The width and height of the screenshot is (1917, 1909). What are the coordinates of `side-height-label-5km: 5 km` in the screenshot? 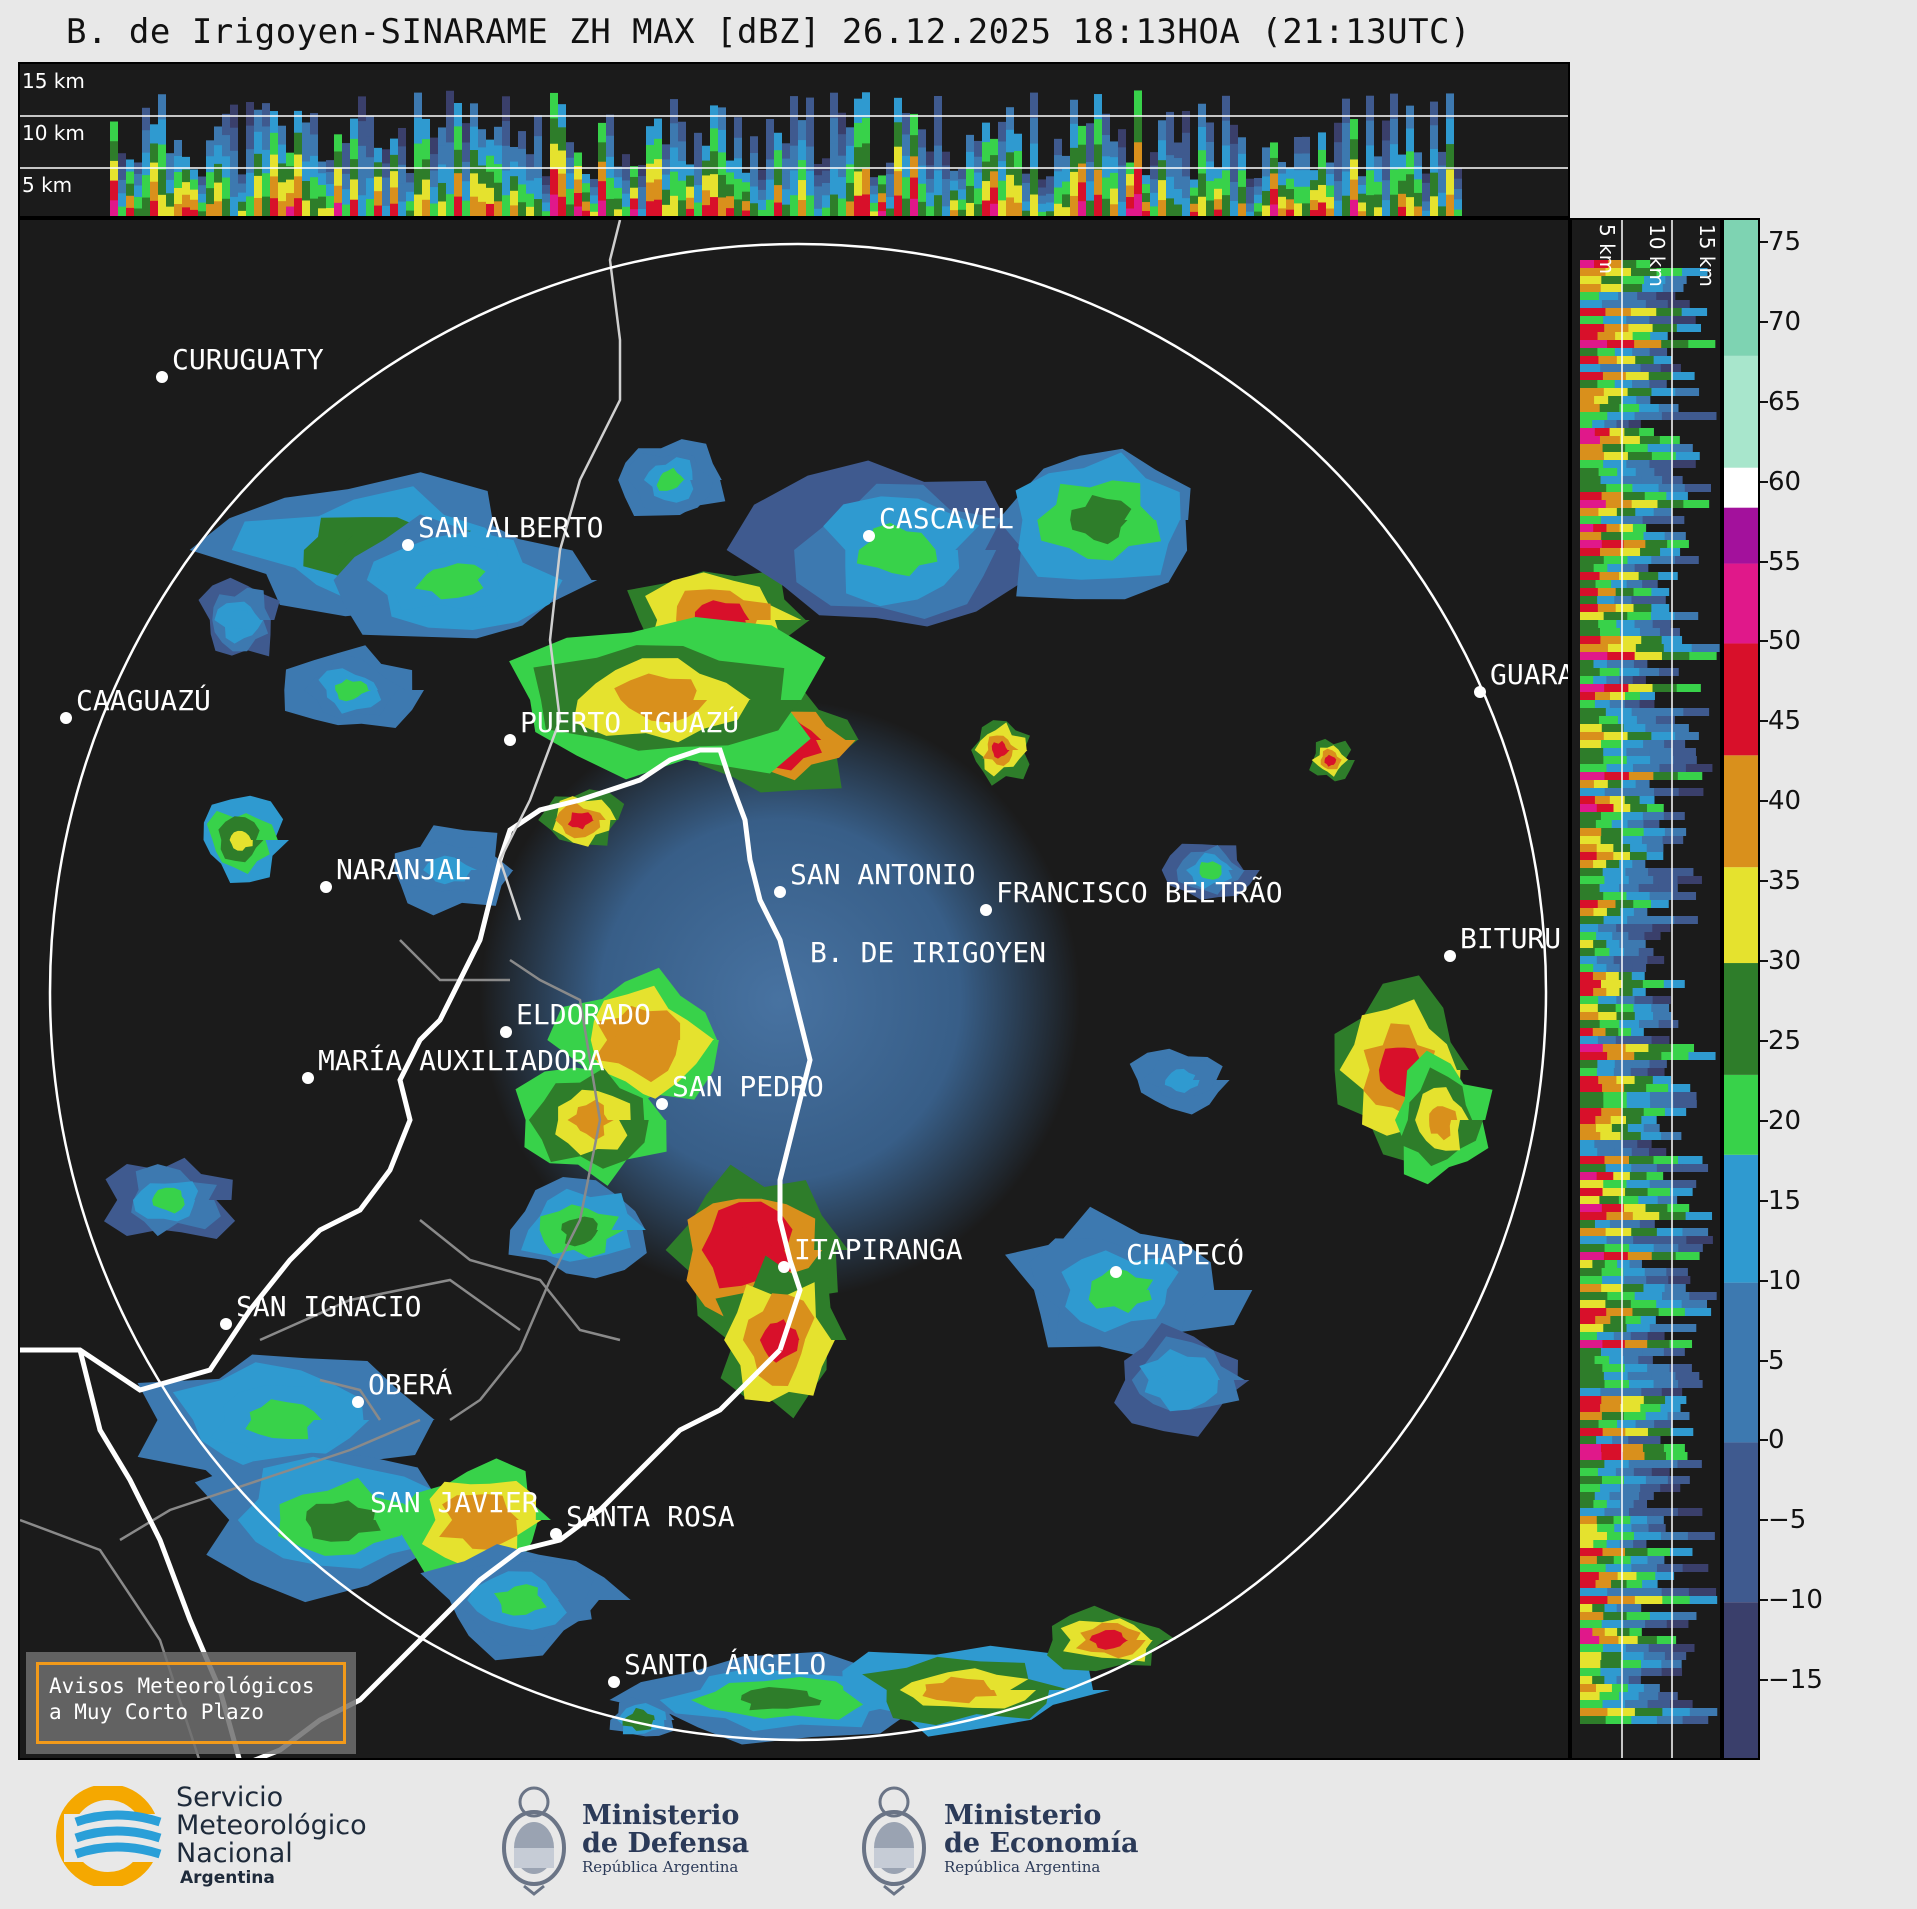 It's located at (1607, 249).